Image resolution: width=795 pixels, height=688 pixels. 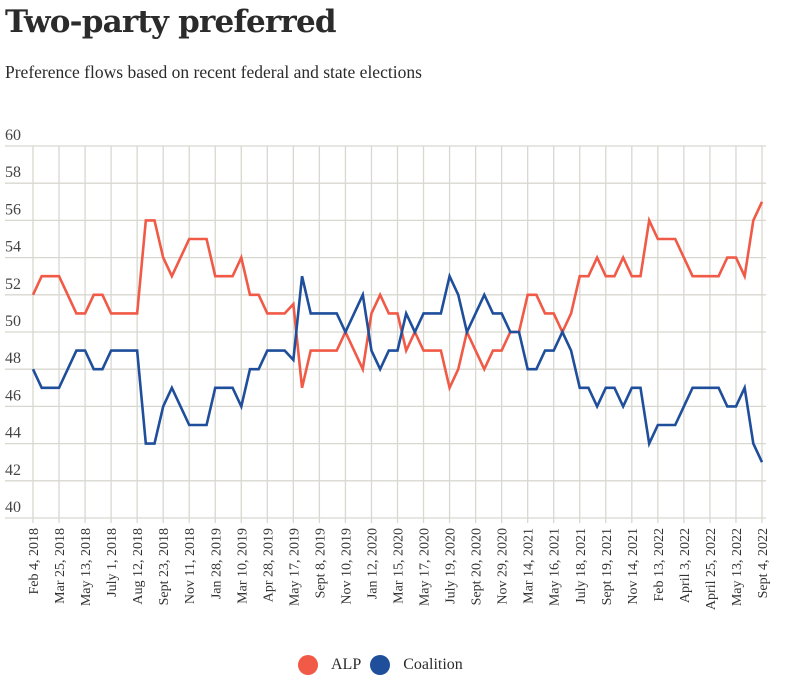 I want to click on x-tick-label: Mar 25, 2018, so click(x=60, y=566).